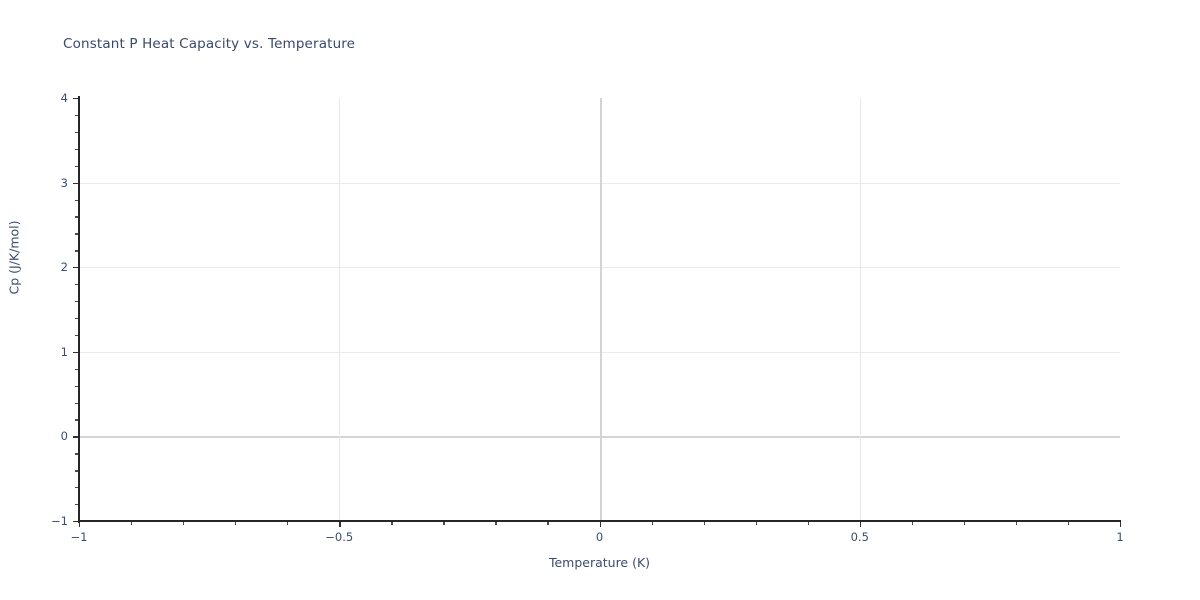  What do you see at coordinates (64, 267) in the screenshot?
I see `y-tick-label-2: 2` at bounding box center [64, 267].